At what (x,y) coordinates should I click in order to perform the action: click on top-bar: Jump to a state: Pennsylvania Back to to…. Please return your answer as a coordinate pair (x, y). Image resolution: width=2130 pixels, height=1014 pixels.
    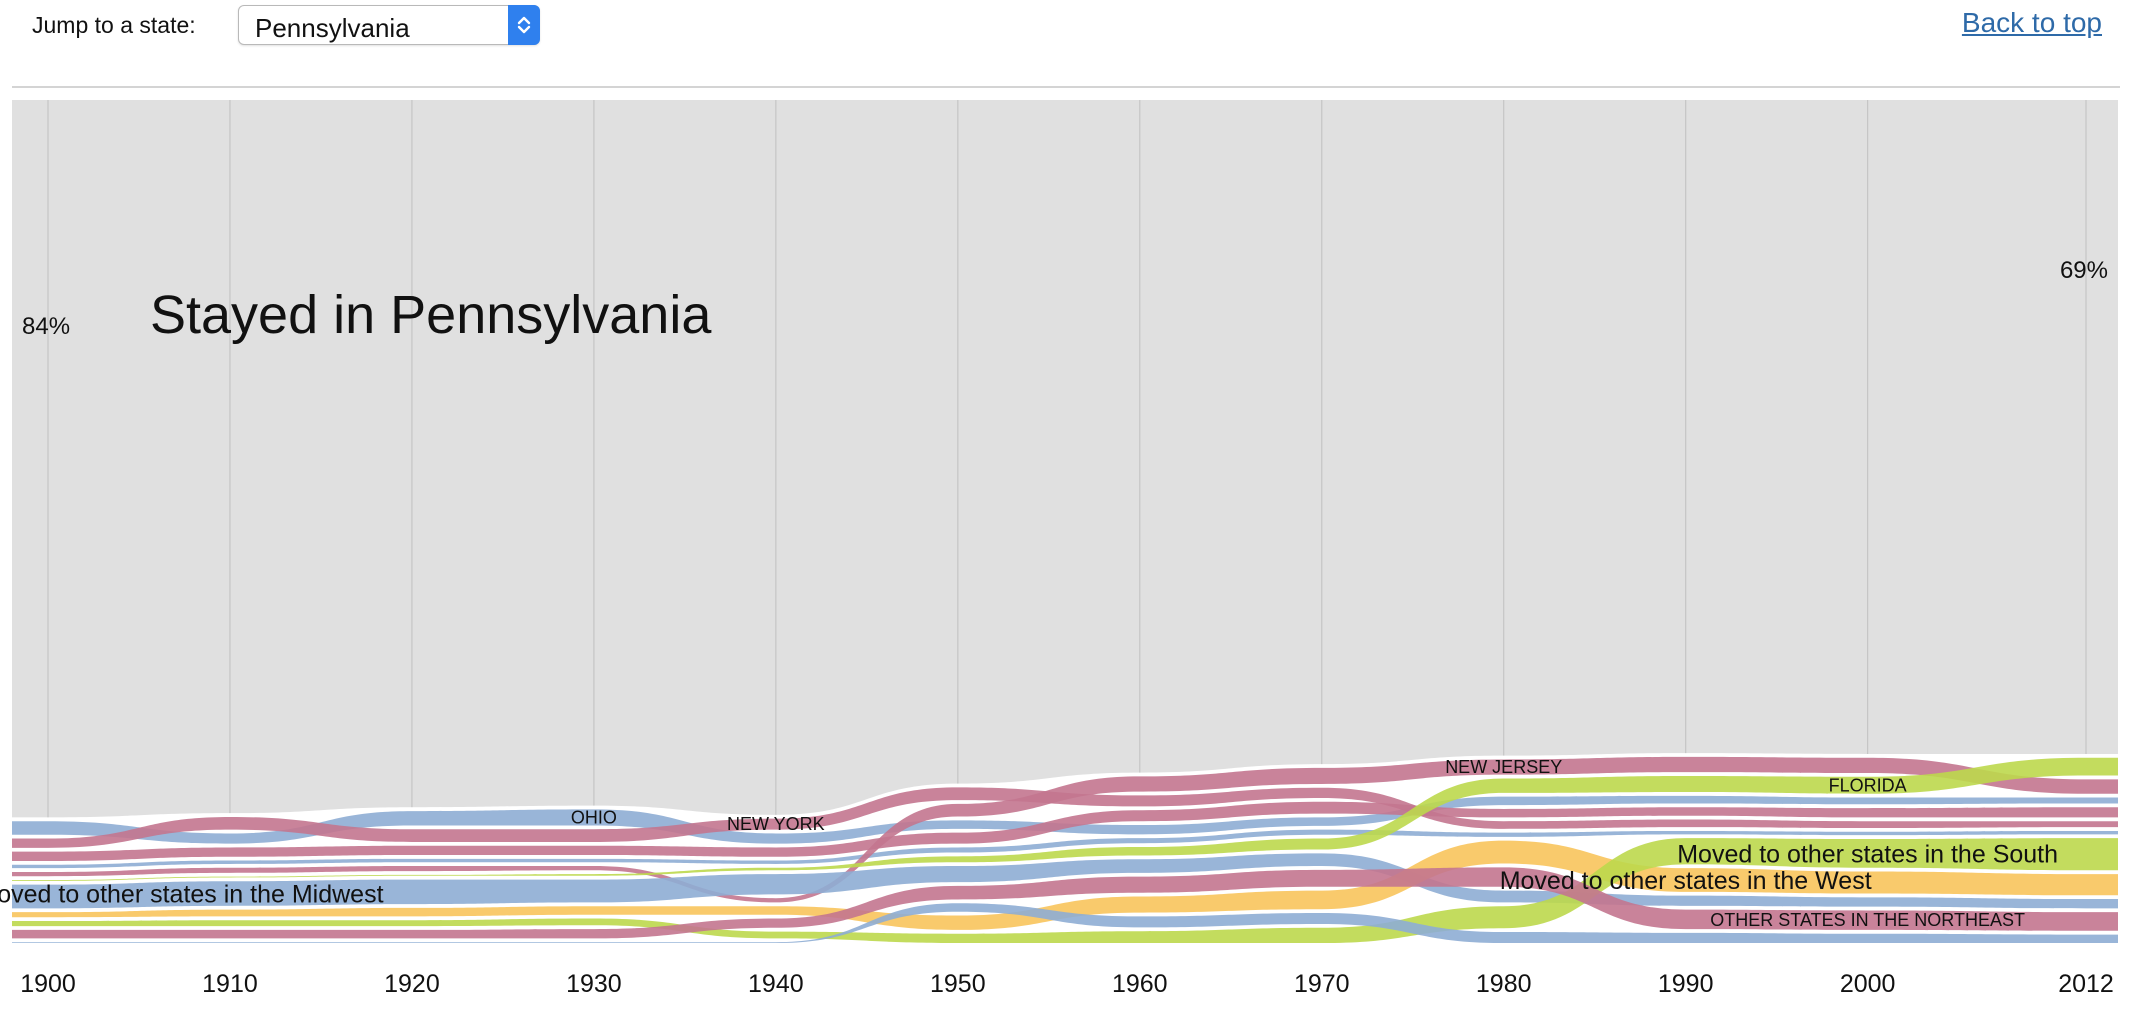
    Looking at the image, I should click on (1065, 44).